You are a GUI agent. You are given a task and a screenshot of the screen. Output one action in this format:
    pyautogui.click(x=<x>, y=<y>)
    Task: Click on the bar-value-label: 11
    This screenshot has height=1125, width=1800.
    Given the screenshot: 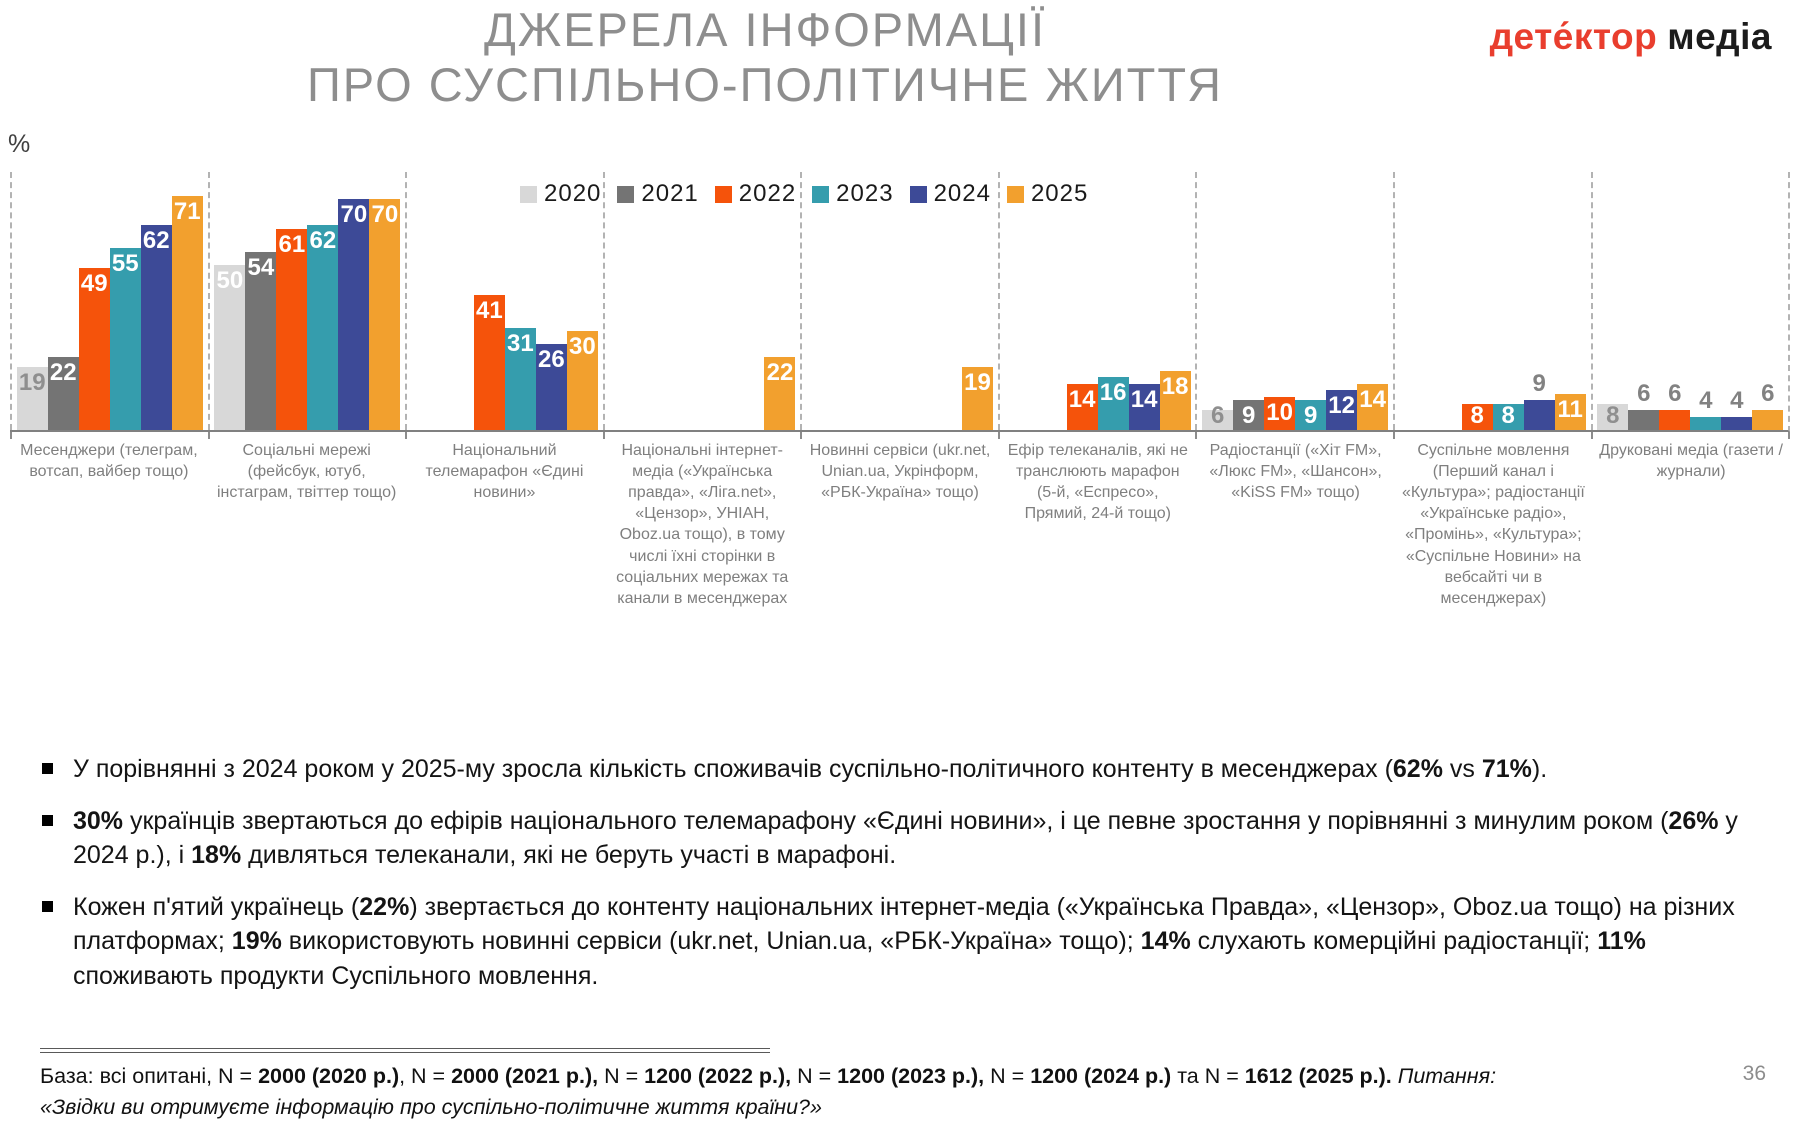 What is the action you would take?
    pyautogui.click(x=1570, y=409)
    